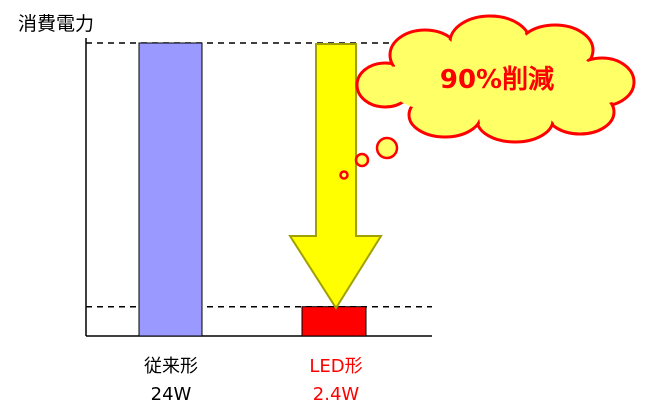 The width and height of the screenshot is (653, 411). Describe the element at coordinates (334, 321) in the screenshot. I see `bar-led` at that location.